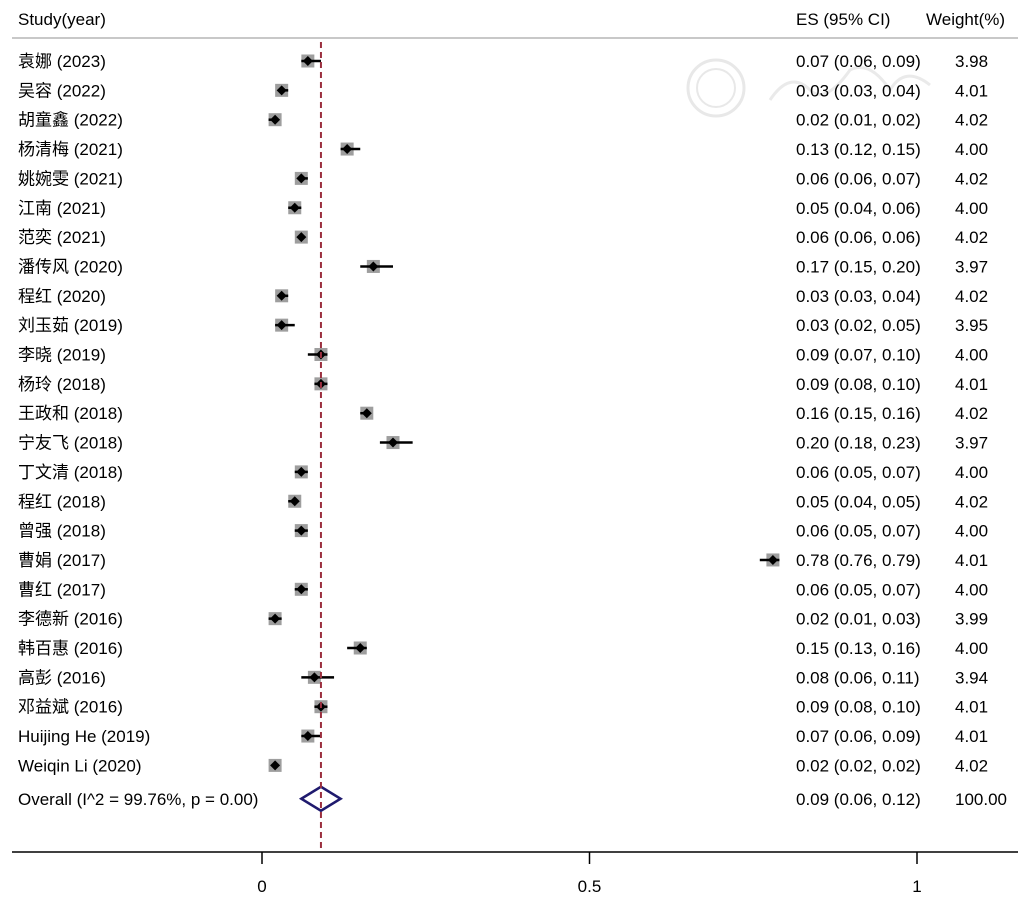 The width and height of the screenshot is (1026, 899). Describe the element at coordinates (858, 560) in the screenshot. I see `es-ci-value: 0.78 (0.76, 0.79)` at that location.